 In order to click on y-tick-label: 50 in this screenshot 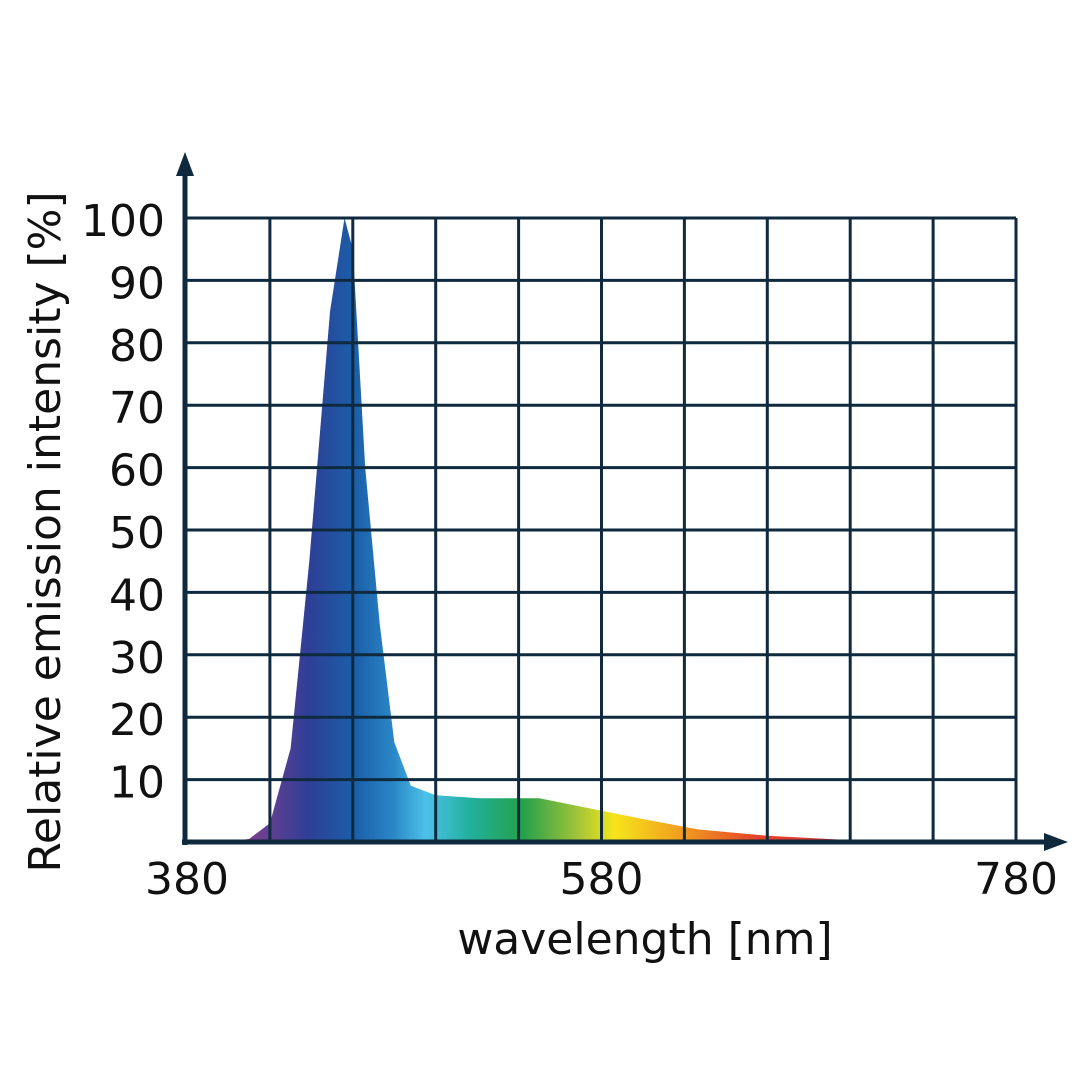, I will do `click(137, 533)`.